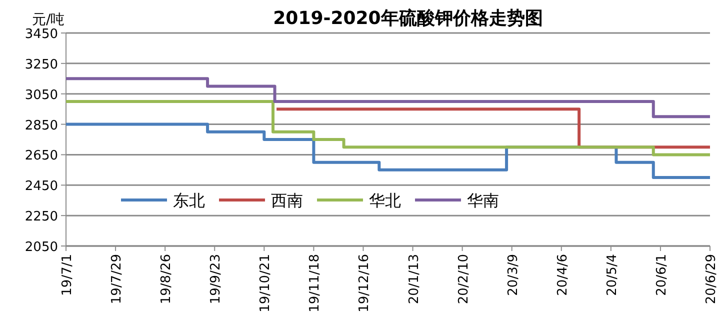 This screenshot has height=325, width=724. What do you see at coordinates (41, 34) in the screenshot?
I see `y-tick-label: 3450` at bounding box center [41, 34].